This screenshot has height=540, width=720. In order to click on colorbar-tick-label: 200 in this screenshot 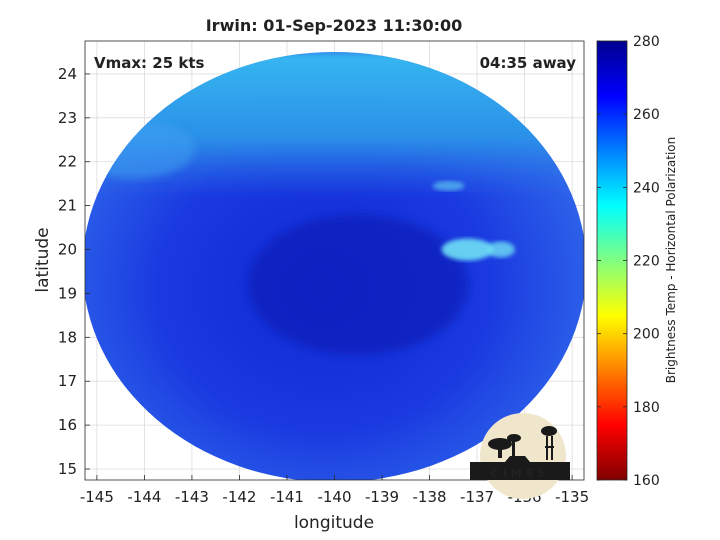, I will do `click(646, 335)`.